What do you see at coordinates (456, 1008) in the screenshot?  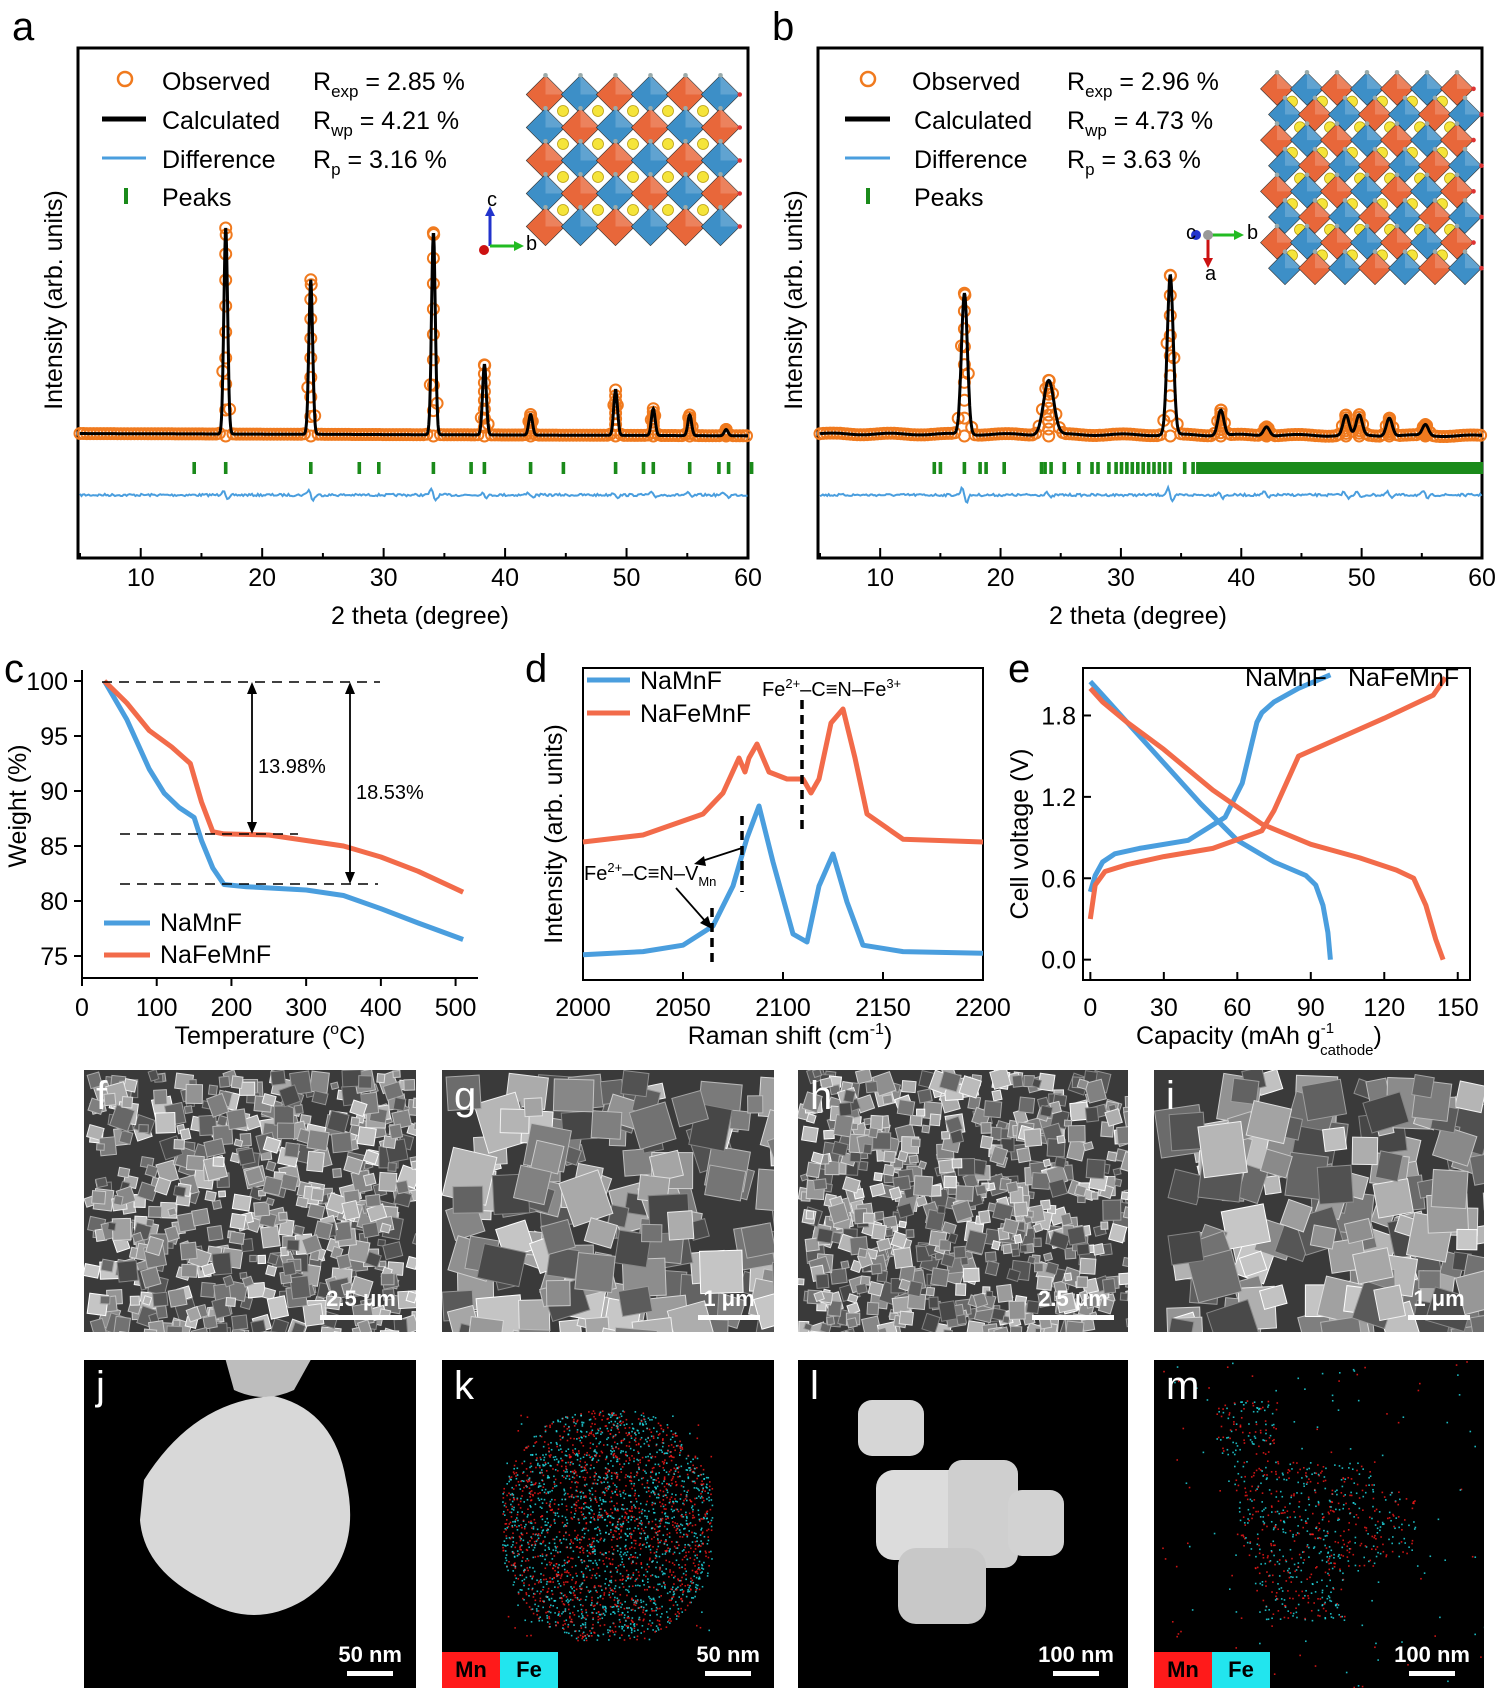 I see `x-tick-label: 500` at bounding box center [456, 1008].